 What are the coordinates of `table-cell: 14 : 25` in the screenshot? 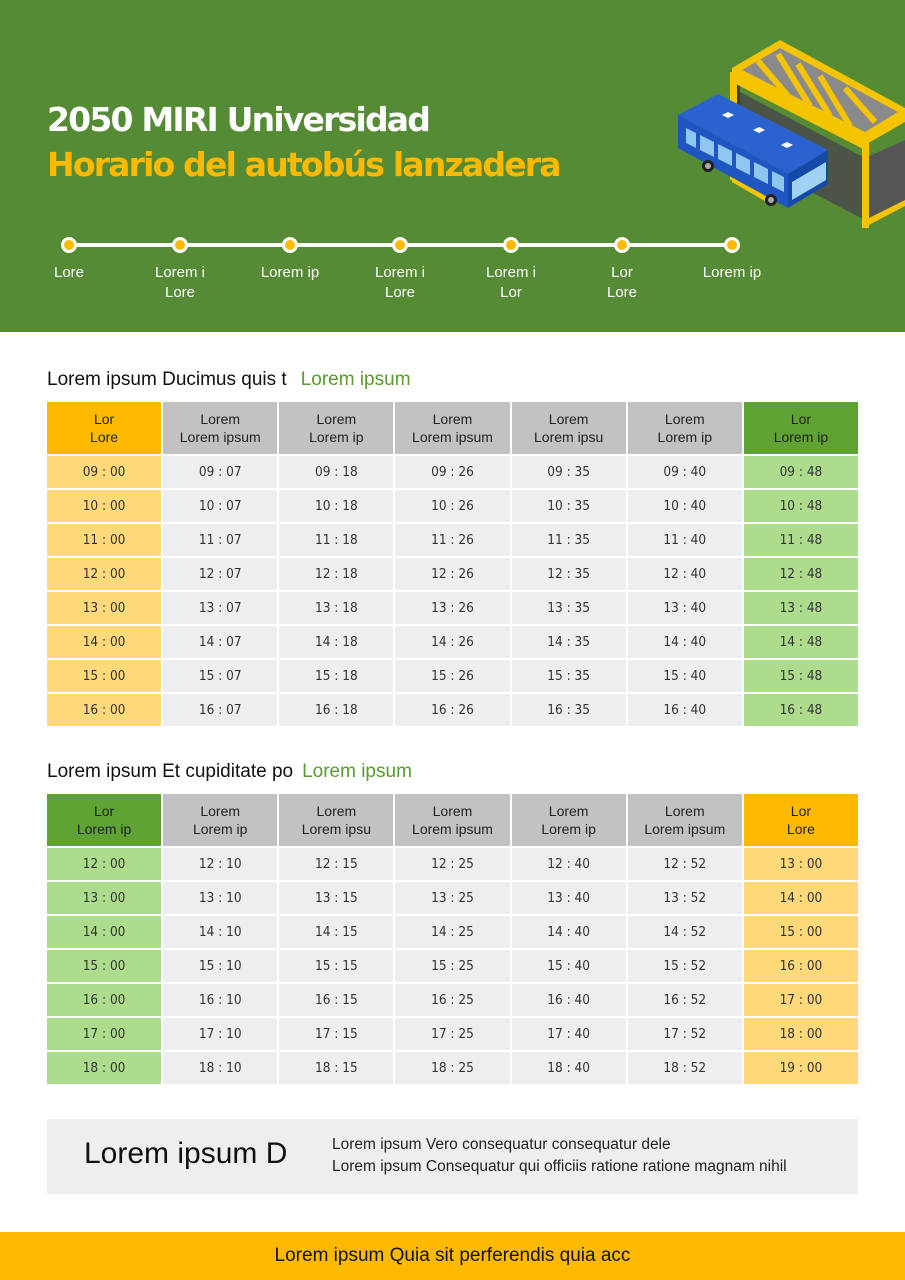 It's located at (452, 932).